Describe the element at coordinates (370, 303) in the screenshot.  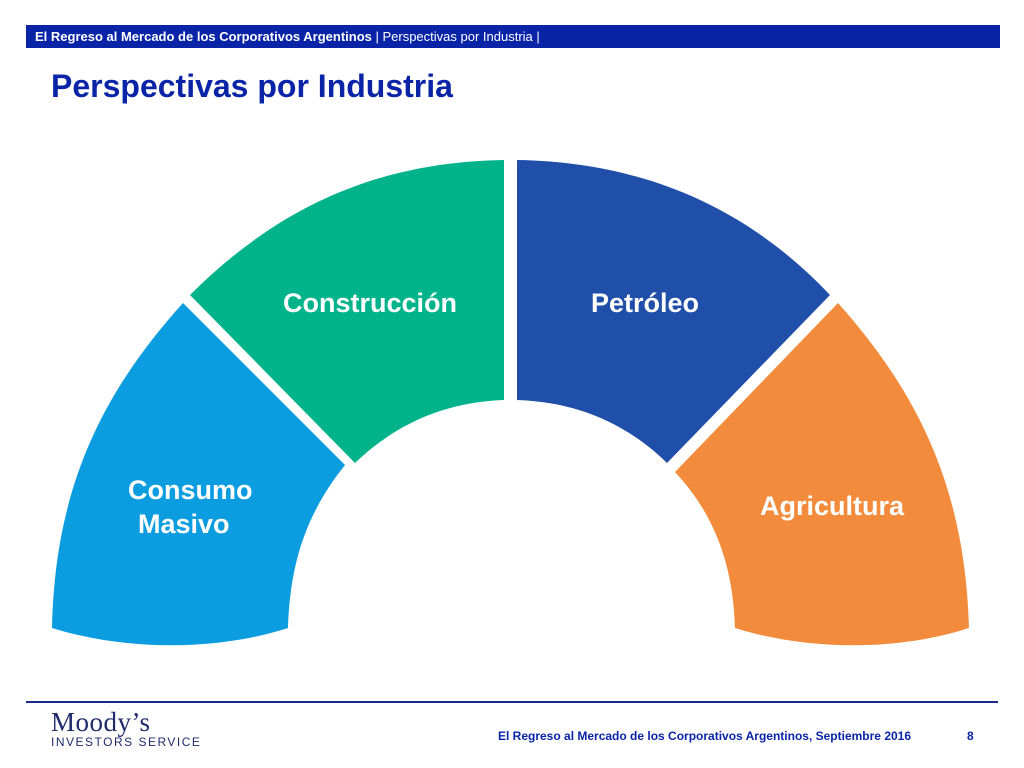
I see `segment-label-construccion: Construcción` at that location.